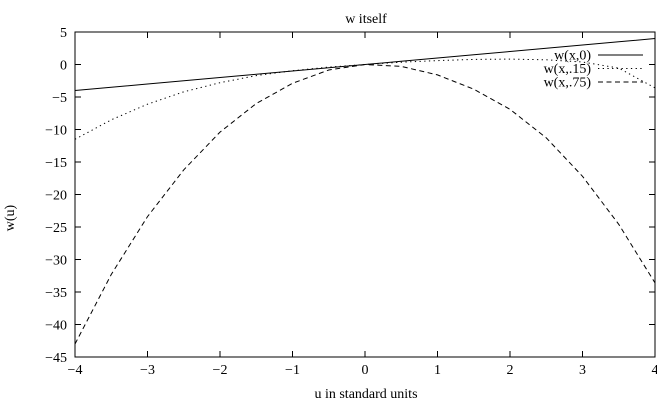 The height and width of the screenshot is (403, 657). Describe the element at coordinates (59, 98) in the screenshot. I see `y-tick-label: −5` at that location.